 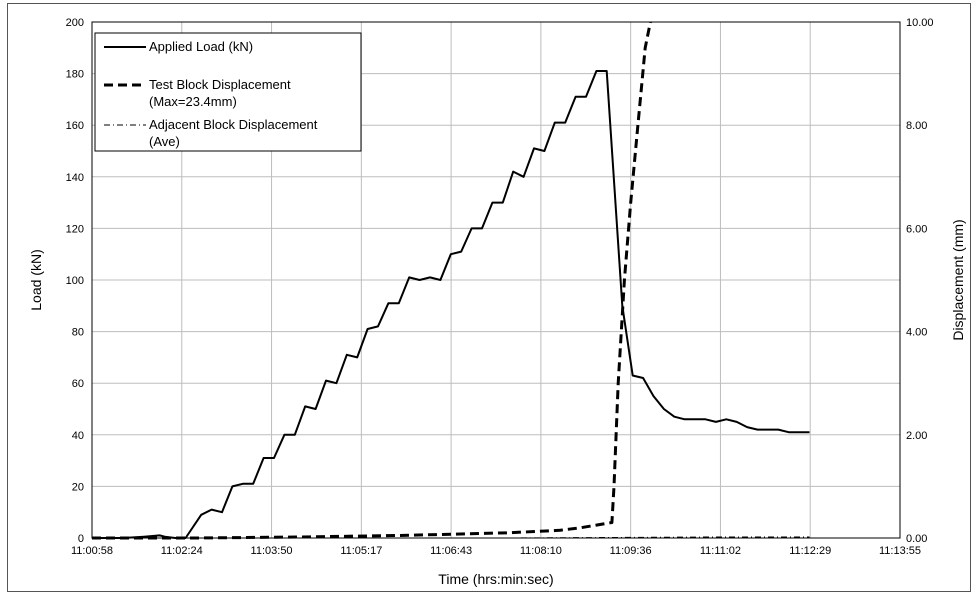 I want to click on legend-label-test-block-2: (Max=23.4mm), so click(x=193, y=101).